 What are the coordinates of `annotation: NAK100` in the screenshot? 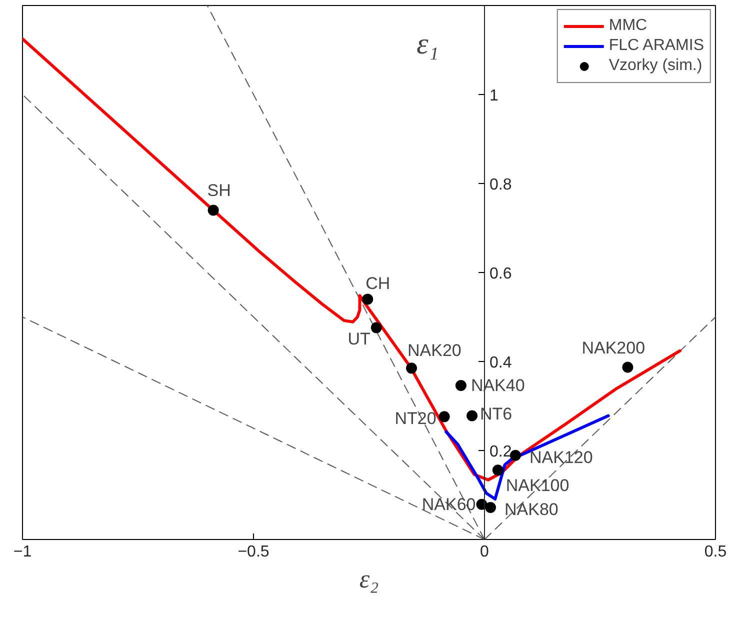 It's located at (538, 486).